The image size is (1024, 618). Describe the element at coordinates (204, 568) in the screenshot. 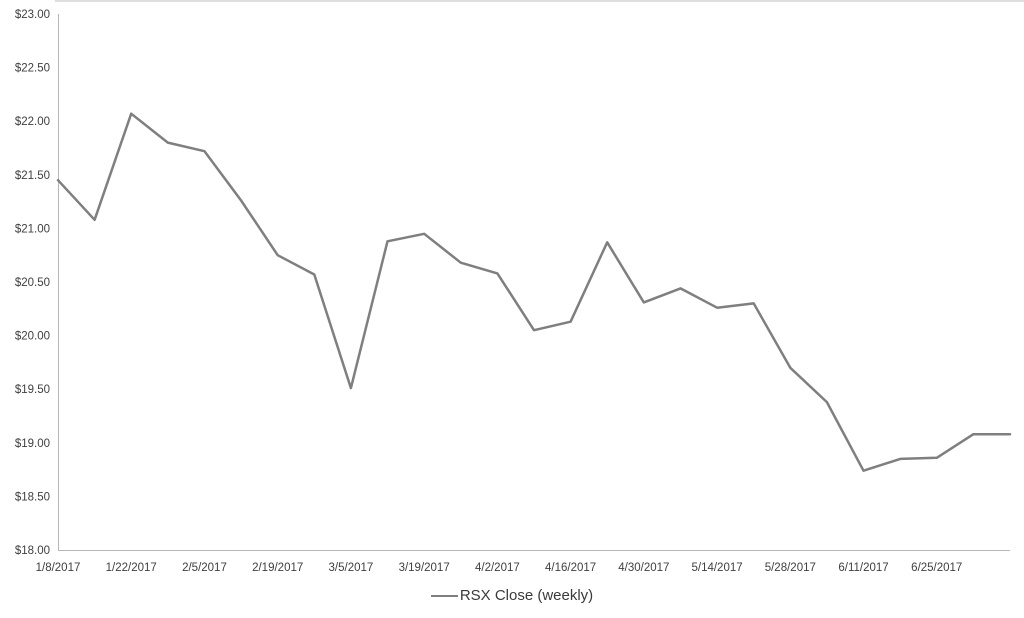

I see `x-tick-label: 2/5/2017` at that location.